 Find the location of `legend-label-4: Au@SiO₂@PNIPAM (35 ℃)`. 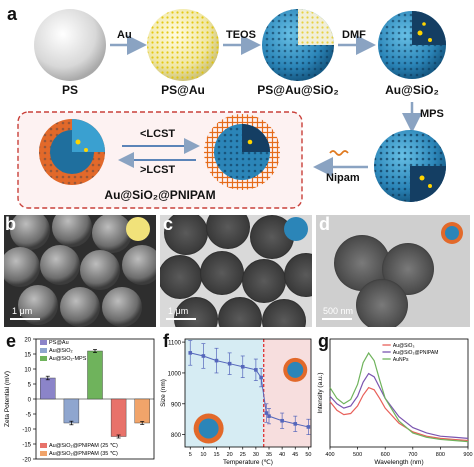

legend-label-4: Au@SiO₂@PNIPAM (35 ℃) is located at coordinates (83, 454).